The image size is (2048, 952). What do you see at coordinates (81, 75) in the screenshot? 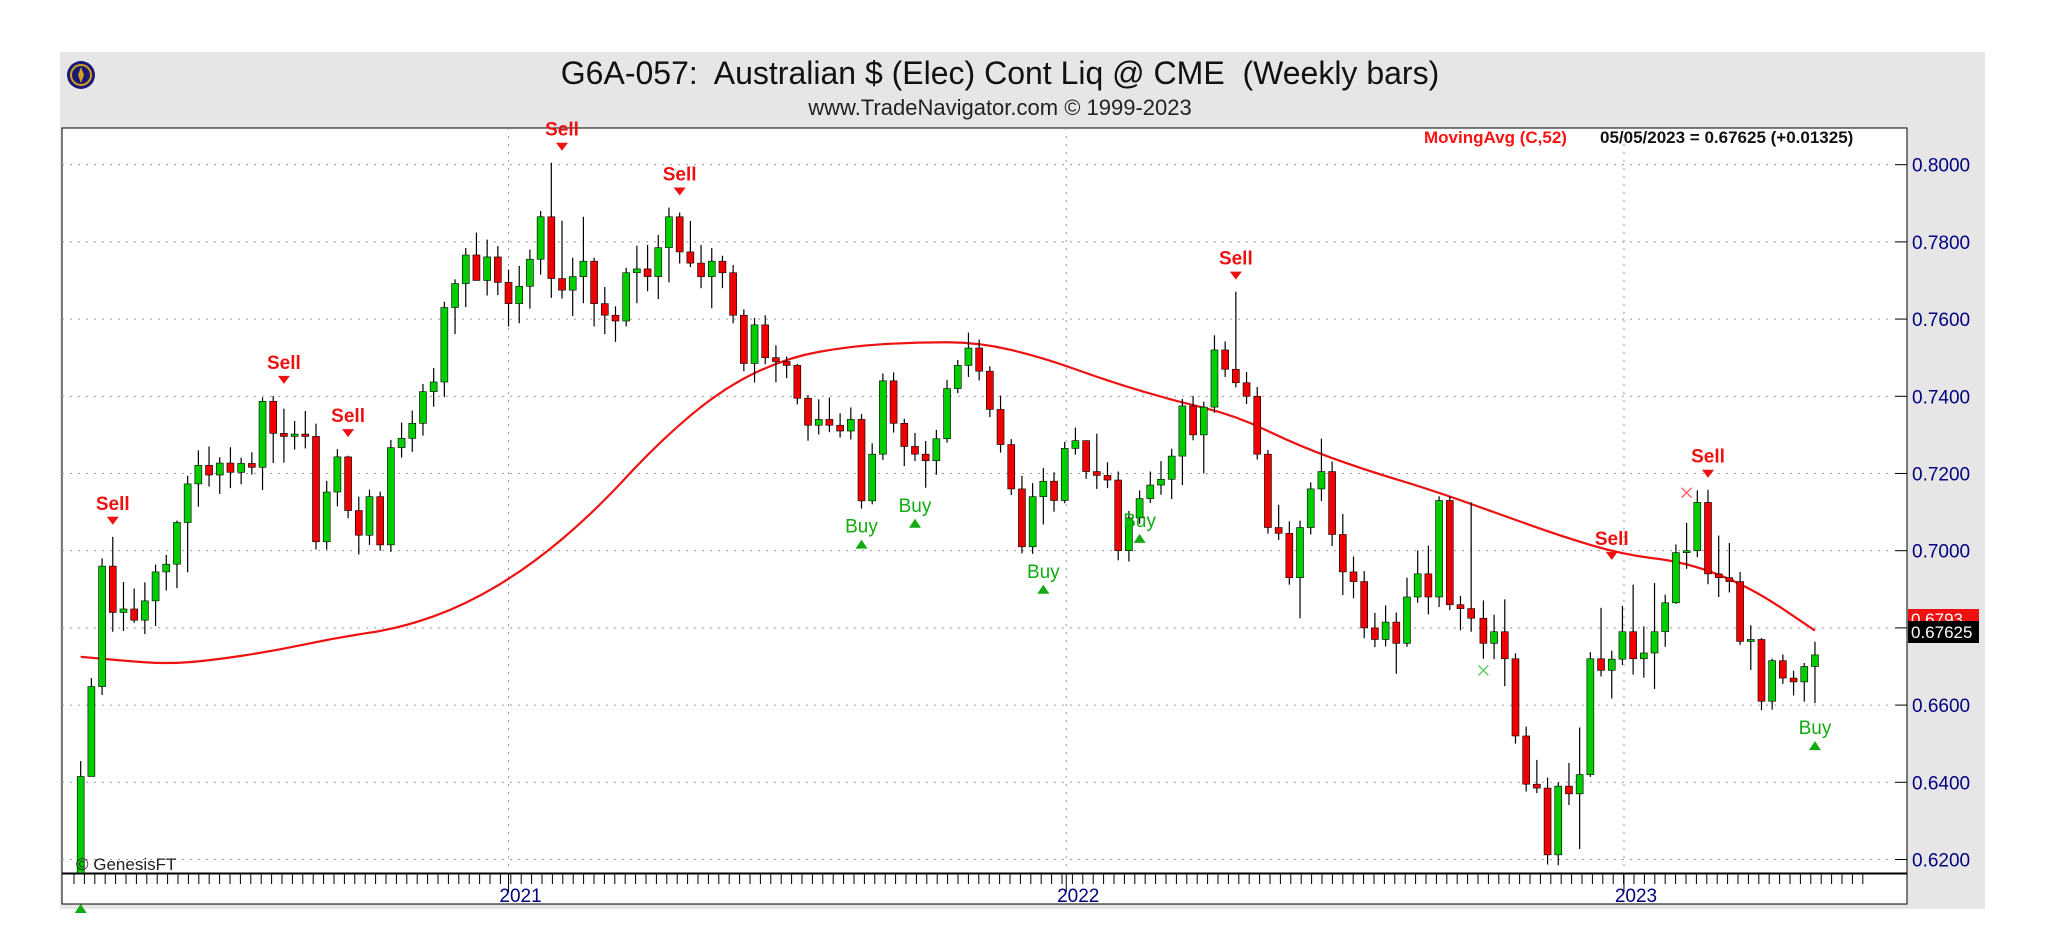
I see `genesis-logo-icon` at bounding box center [81, 75].